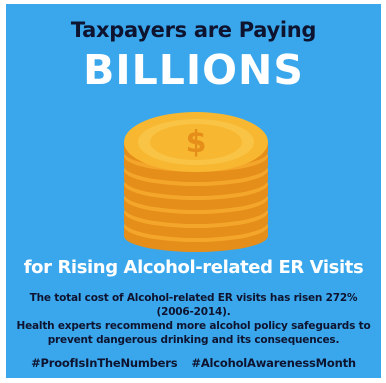  Describe the element at coordinates (193, 267) in the screenshot. I see `subheadline: for Rising Alcohol-related ER Visits` at that location.